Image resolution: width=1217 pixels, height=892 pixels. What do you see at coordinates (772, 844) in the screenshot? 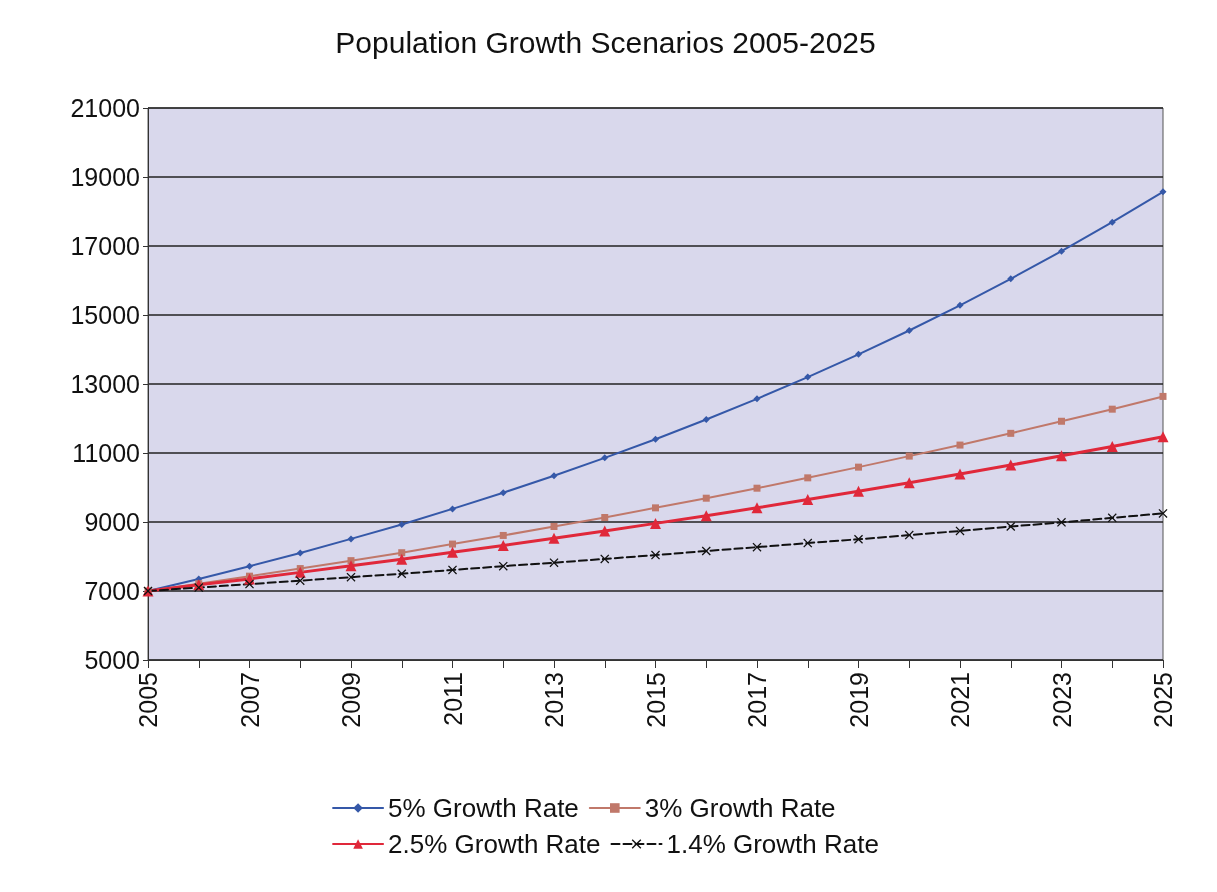
I see `legend-label: 1.4% Growth Rate` at bounding box center [772, 844].